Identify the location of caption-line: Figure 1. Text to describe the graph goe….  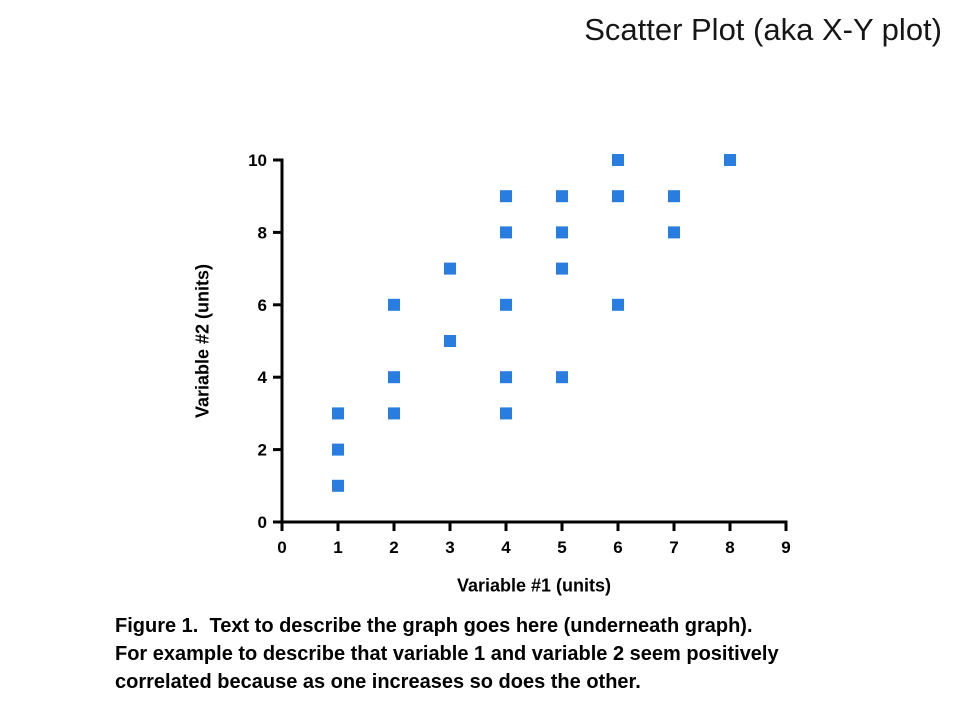
(434, 626).